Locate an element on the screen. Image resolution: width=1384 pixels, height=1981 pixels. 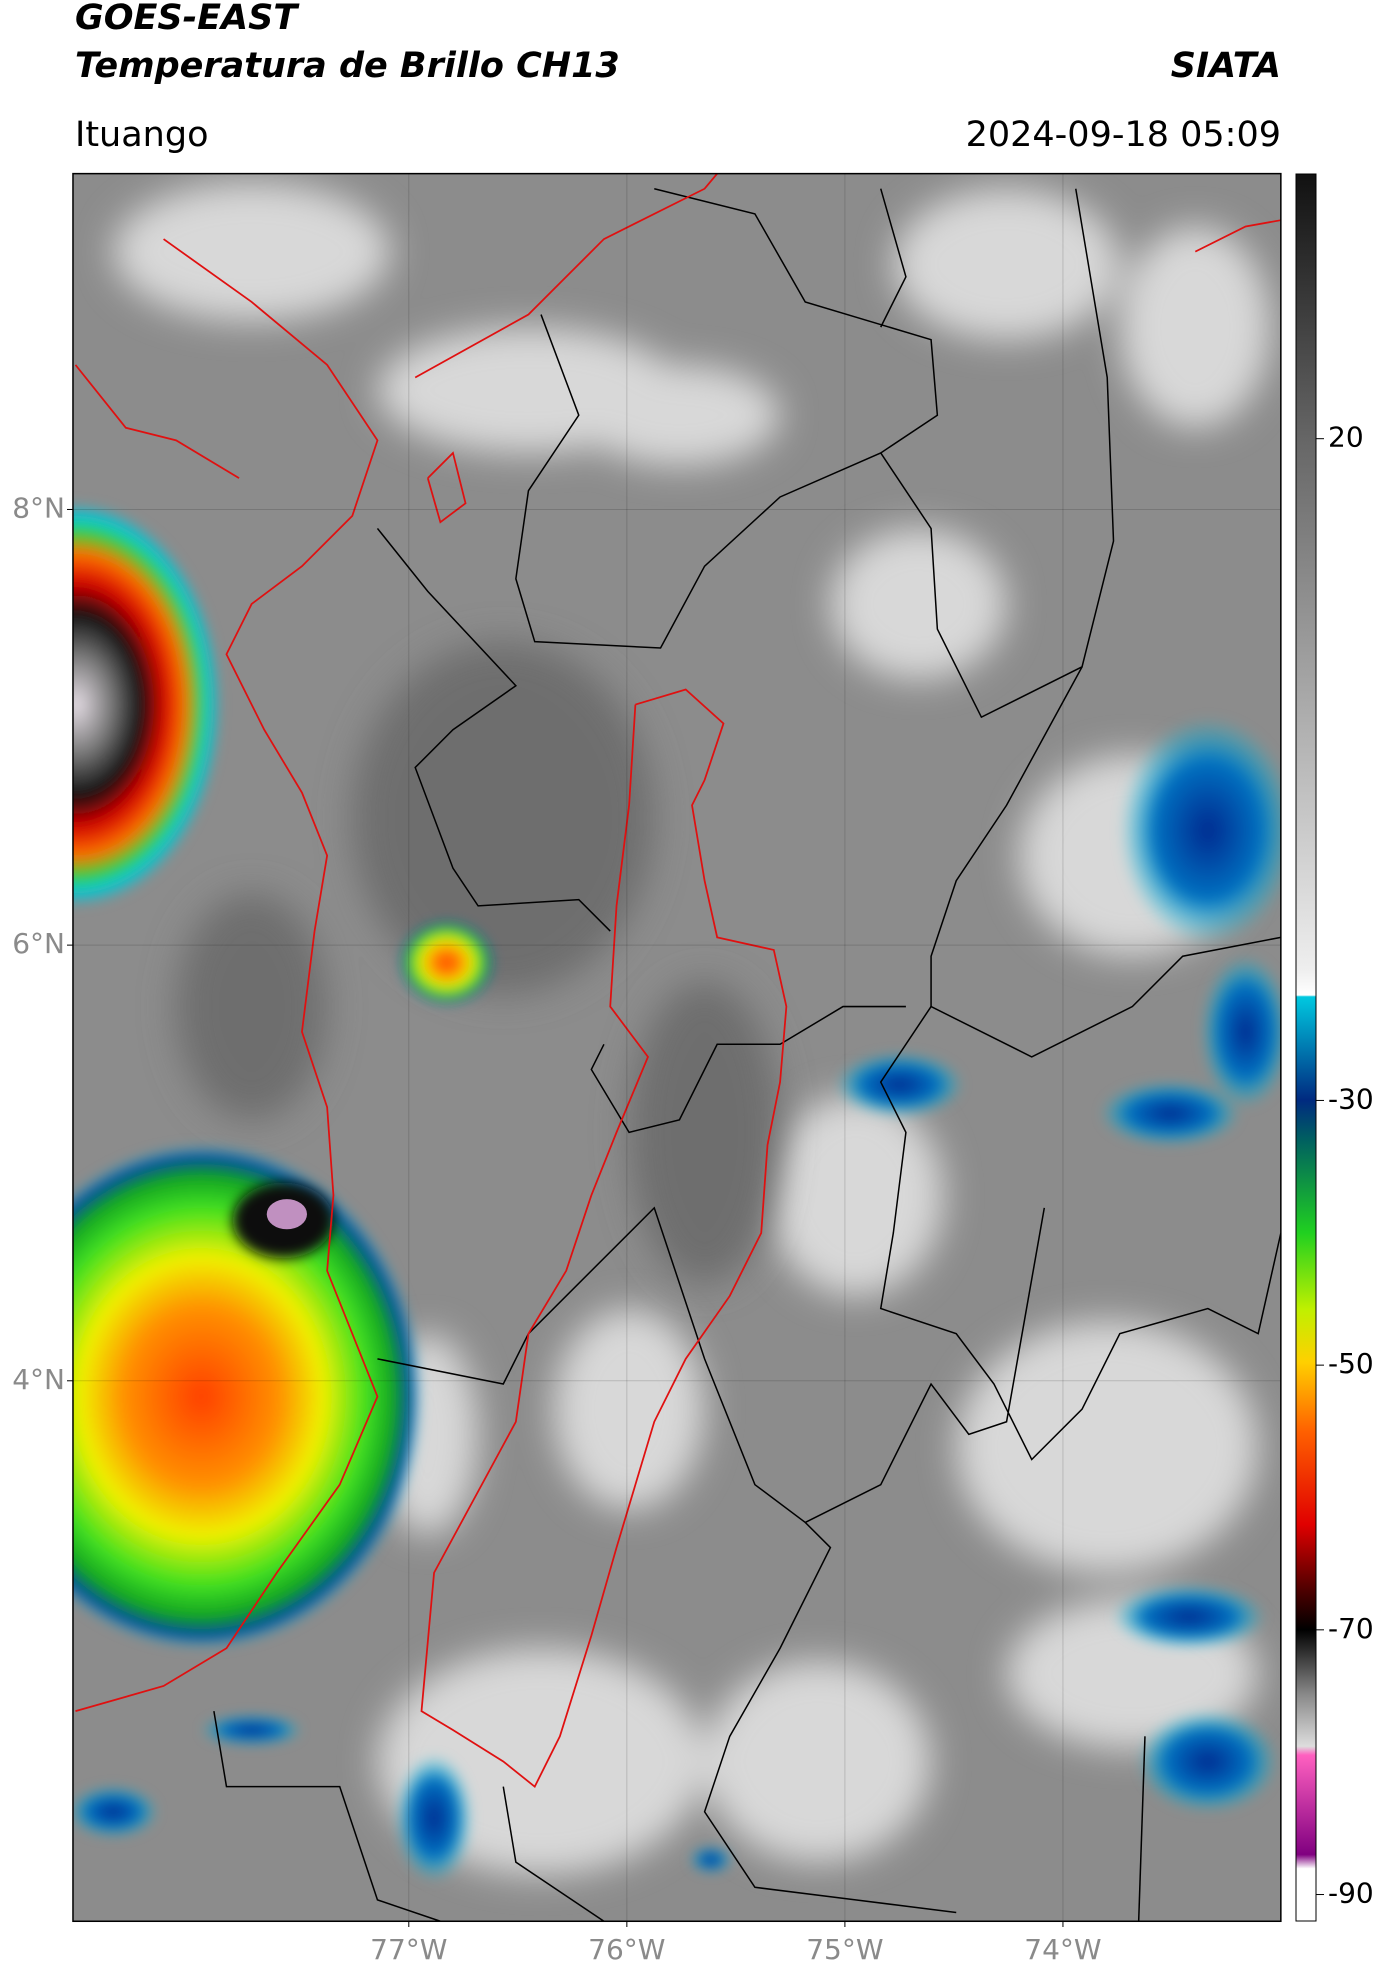
colorbar-label: -50 is located at coordinates (1351, 1363).